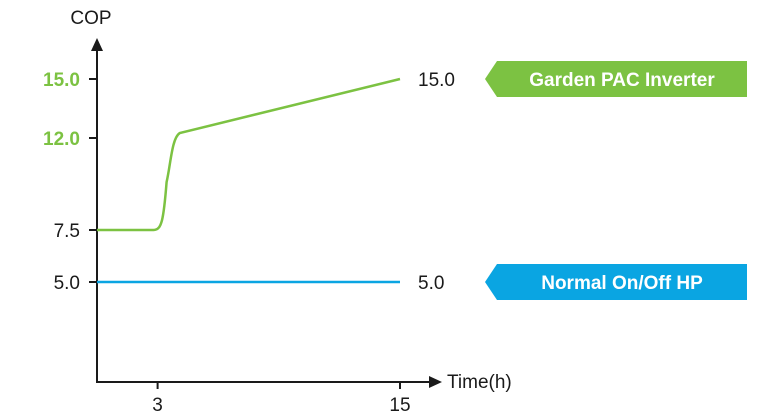  Describe the element at coordinates (622, 283) in the screenshot. I see `series-legend-label: Normal On/Off HP` at that location.